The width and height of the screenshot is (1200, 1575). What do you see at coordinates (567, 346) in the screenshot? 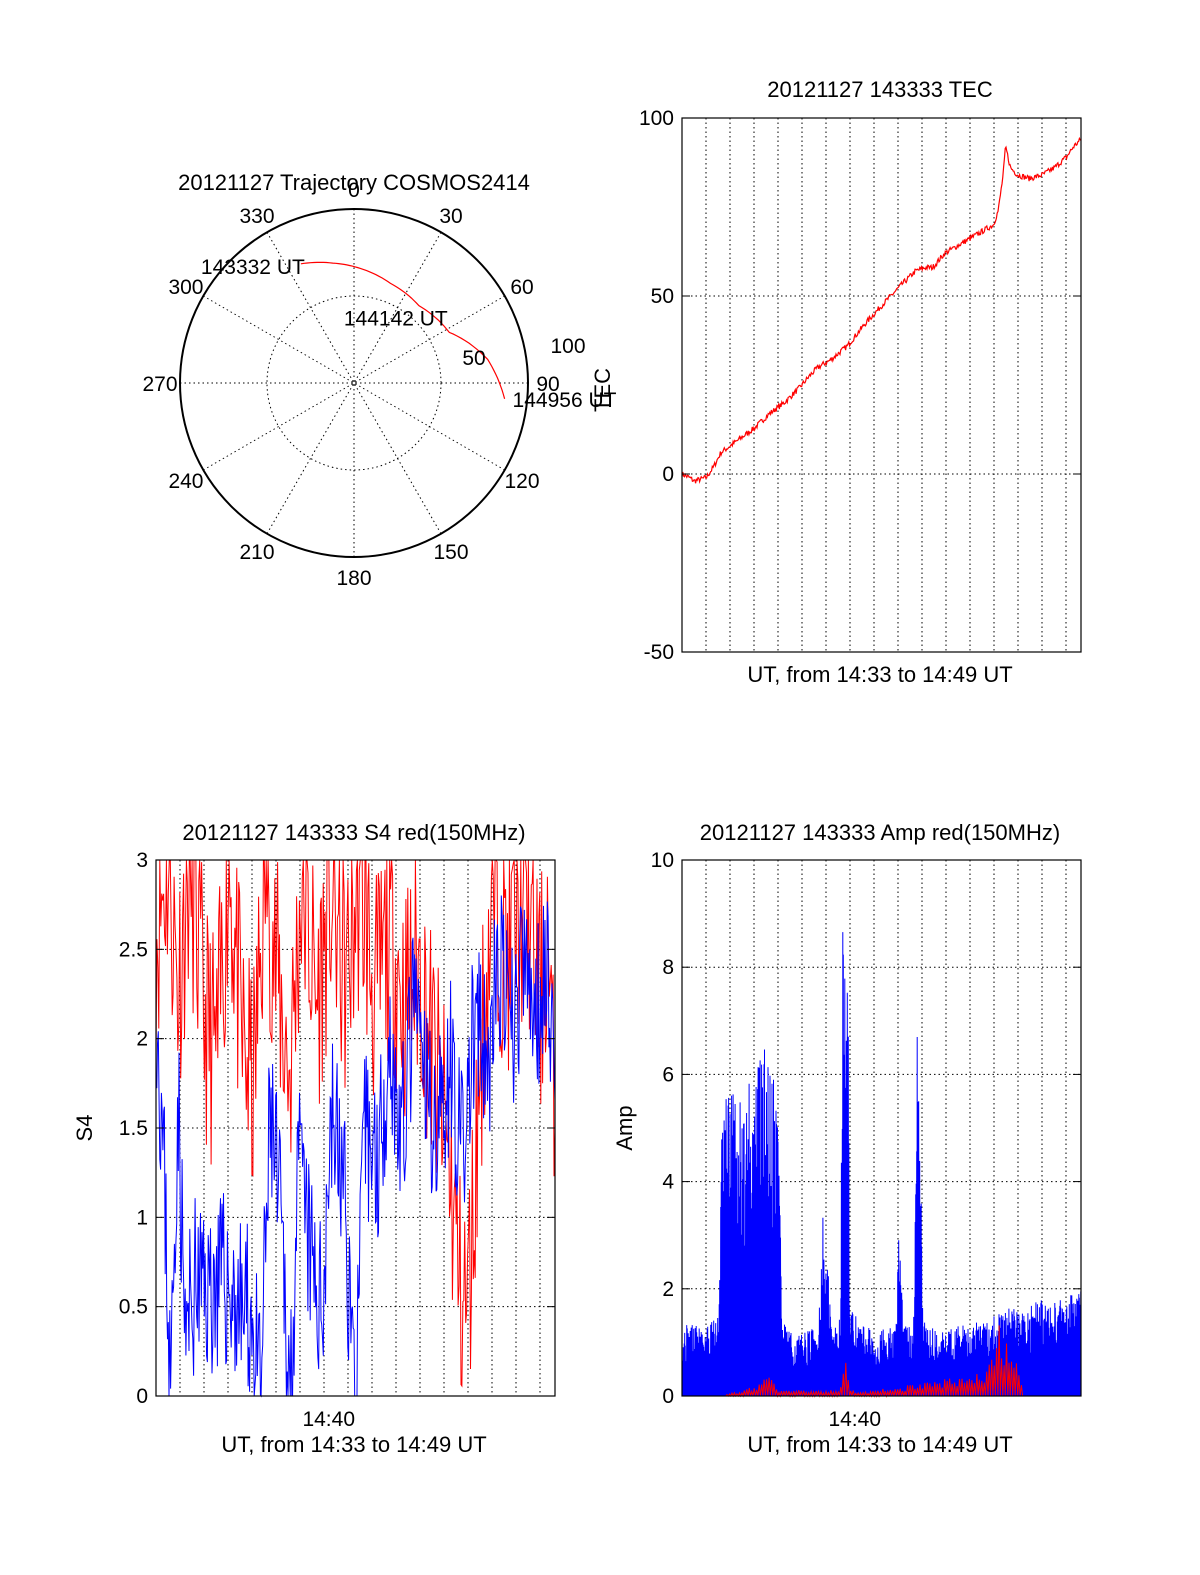
I see `polar-radial-label: 100` at bounding box center [567, 346].